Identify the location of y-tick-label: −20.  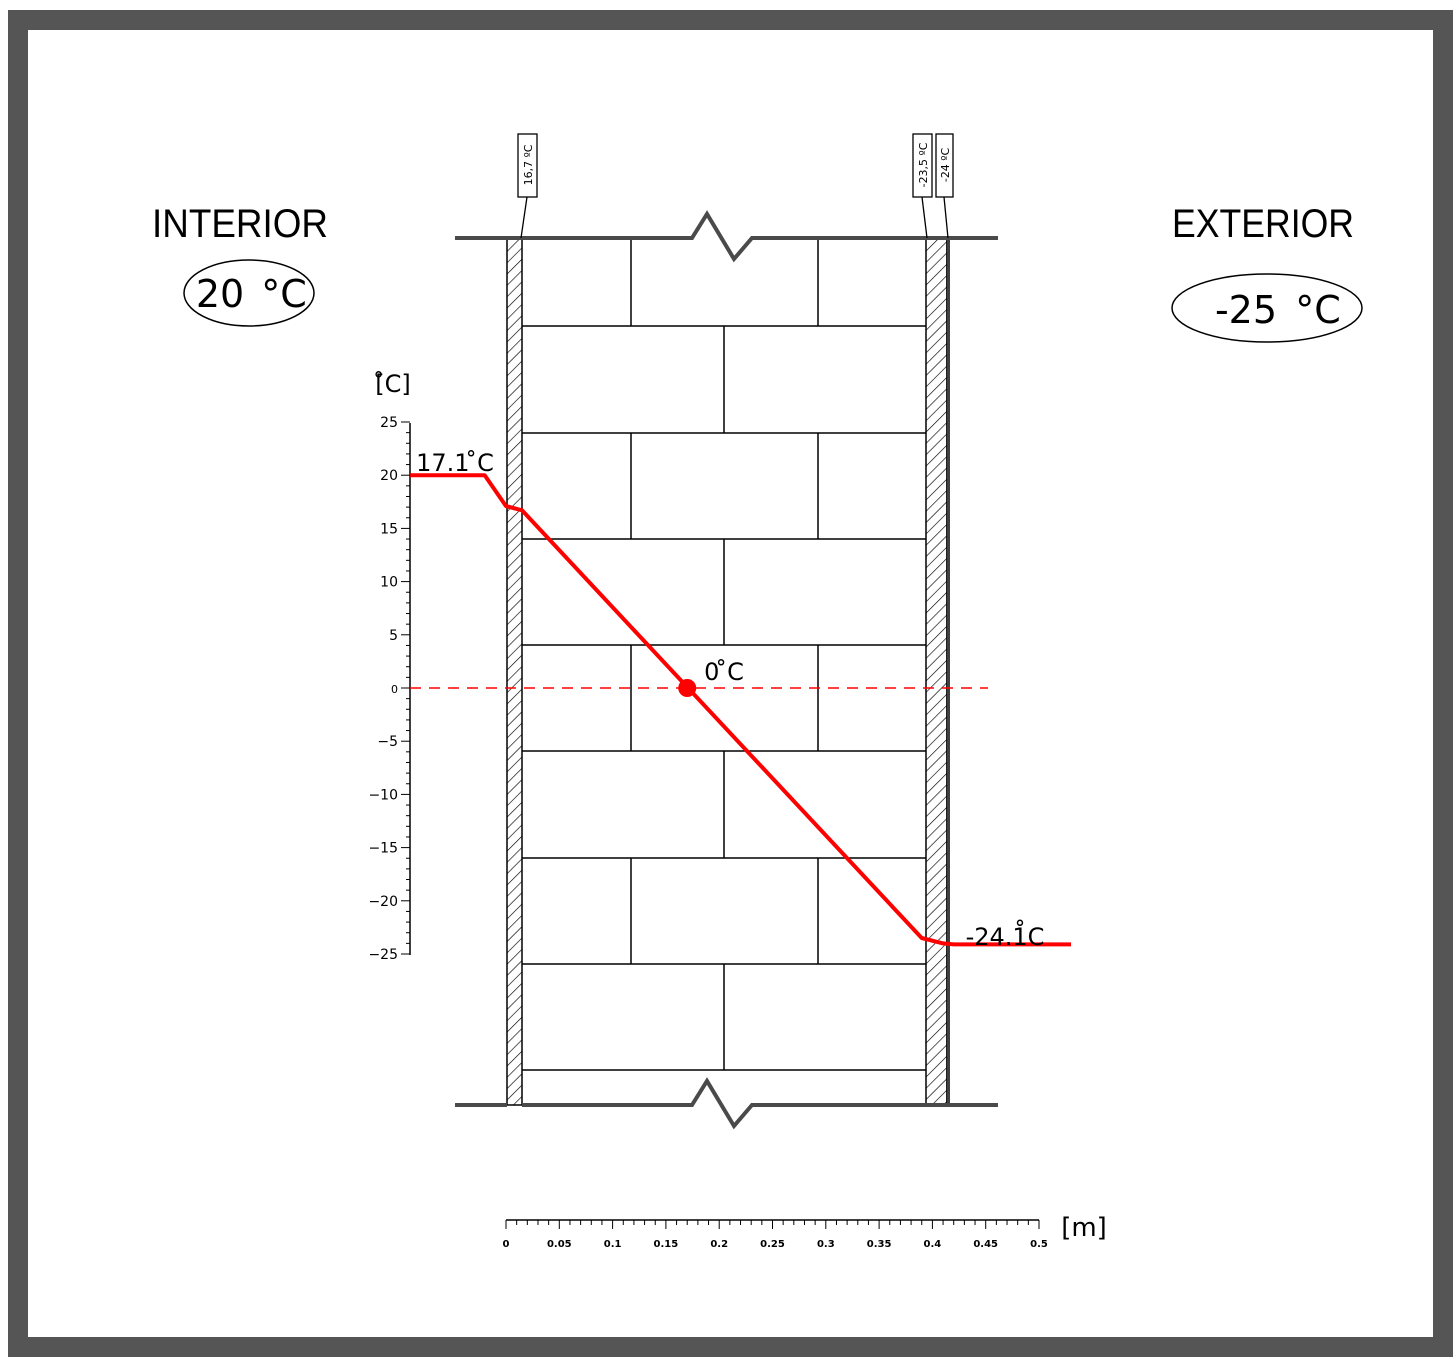
(383, 902).